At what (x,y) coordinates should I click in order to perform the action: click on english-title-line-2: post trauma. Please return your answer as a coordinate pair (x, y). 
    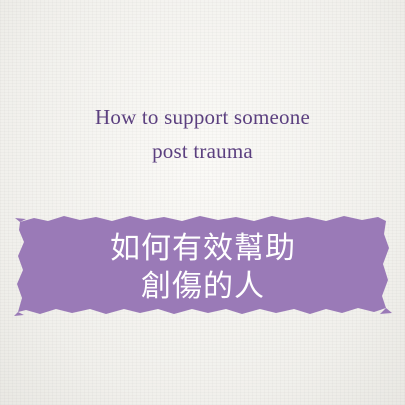
    Looking at the image, I should click on (202, 151).